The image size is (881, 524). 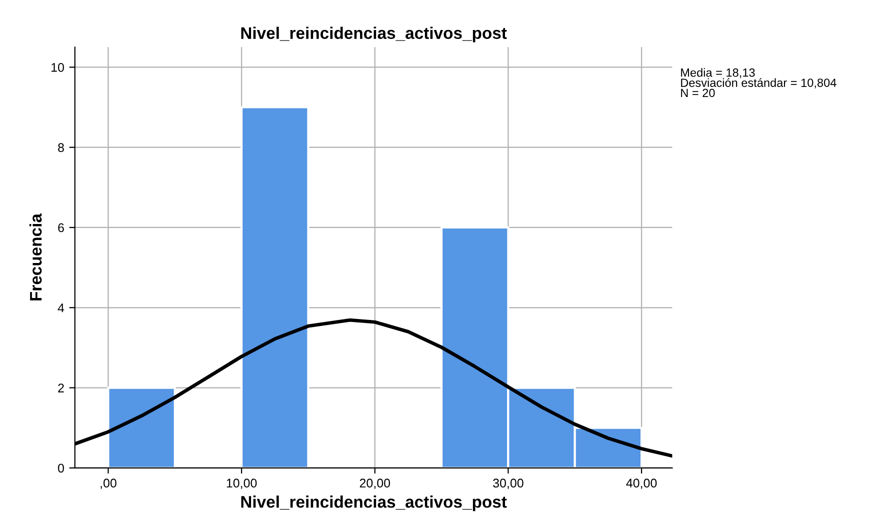 What do you see at coordinates (61, 388) in the screenshot?
I see `y-tick-label: 2` at bounding box center [61, 388].